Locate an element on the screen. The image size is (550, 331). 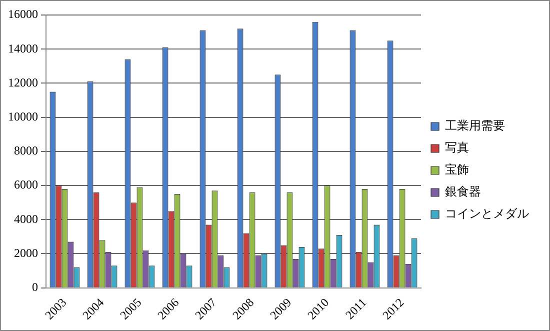
y-tick-label: 2000 is located at coordinates (26, 253).